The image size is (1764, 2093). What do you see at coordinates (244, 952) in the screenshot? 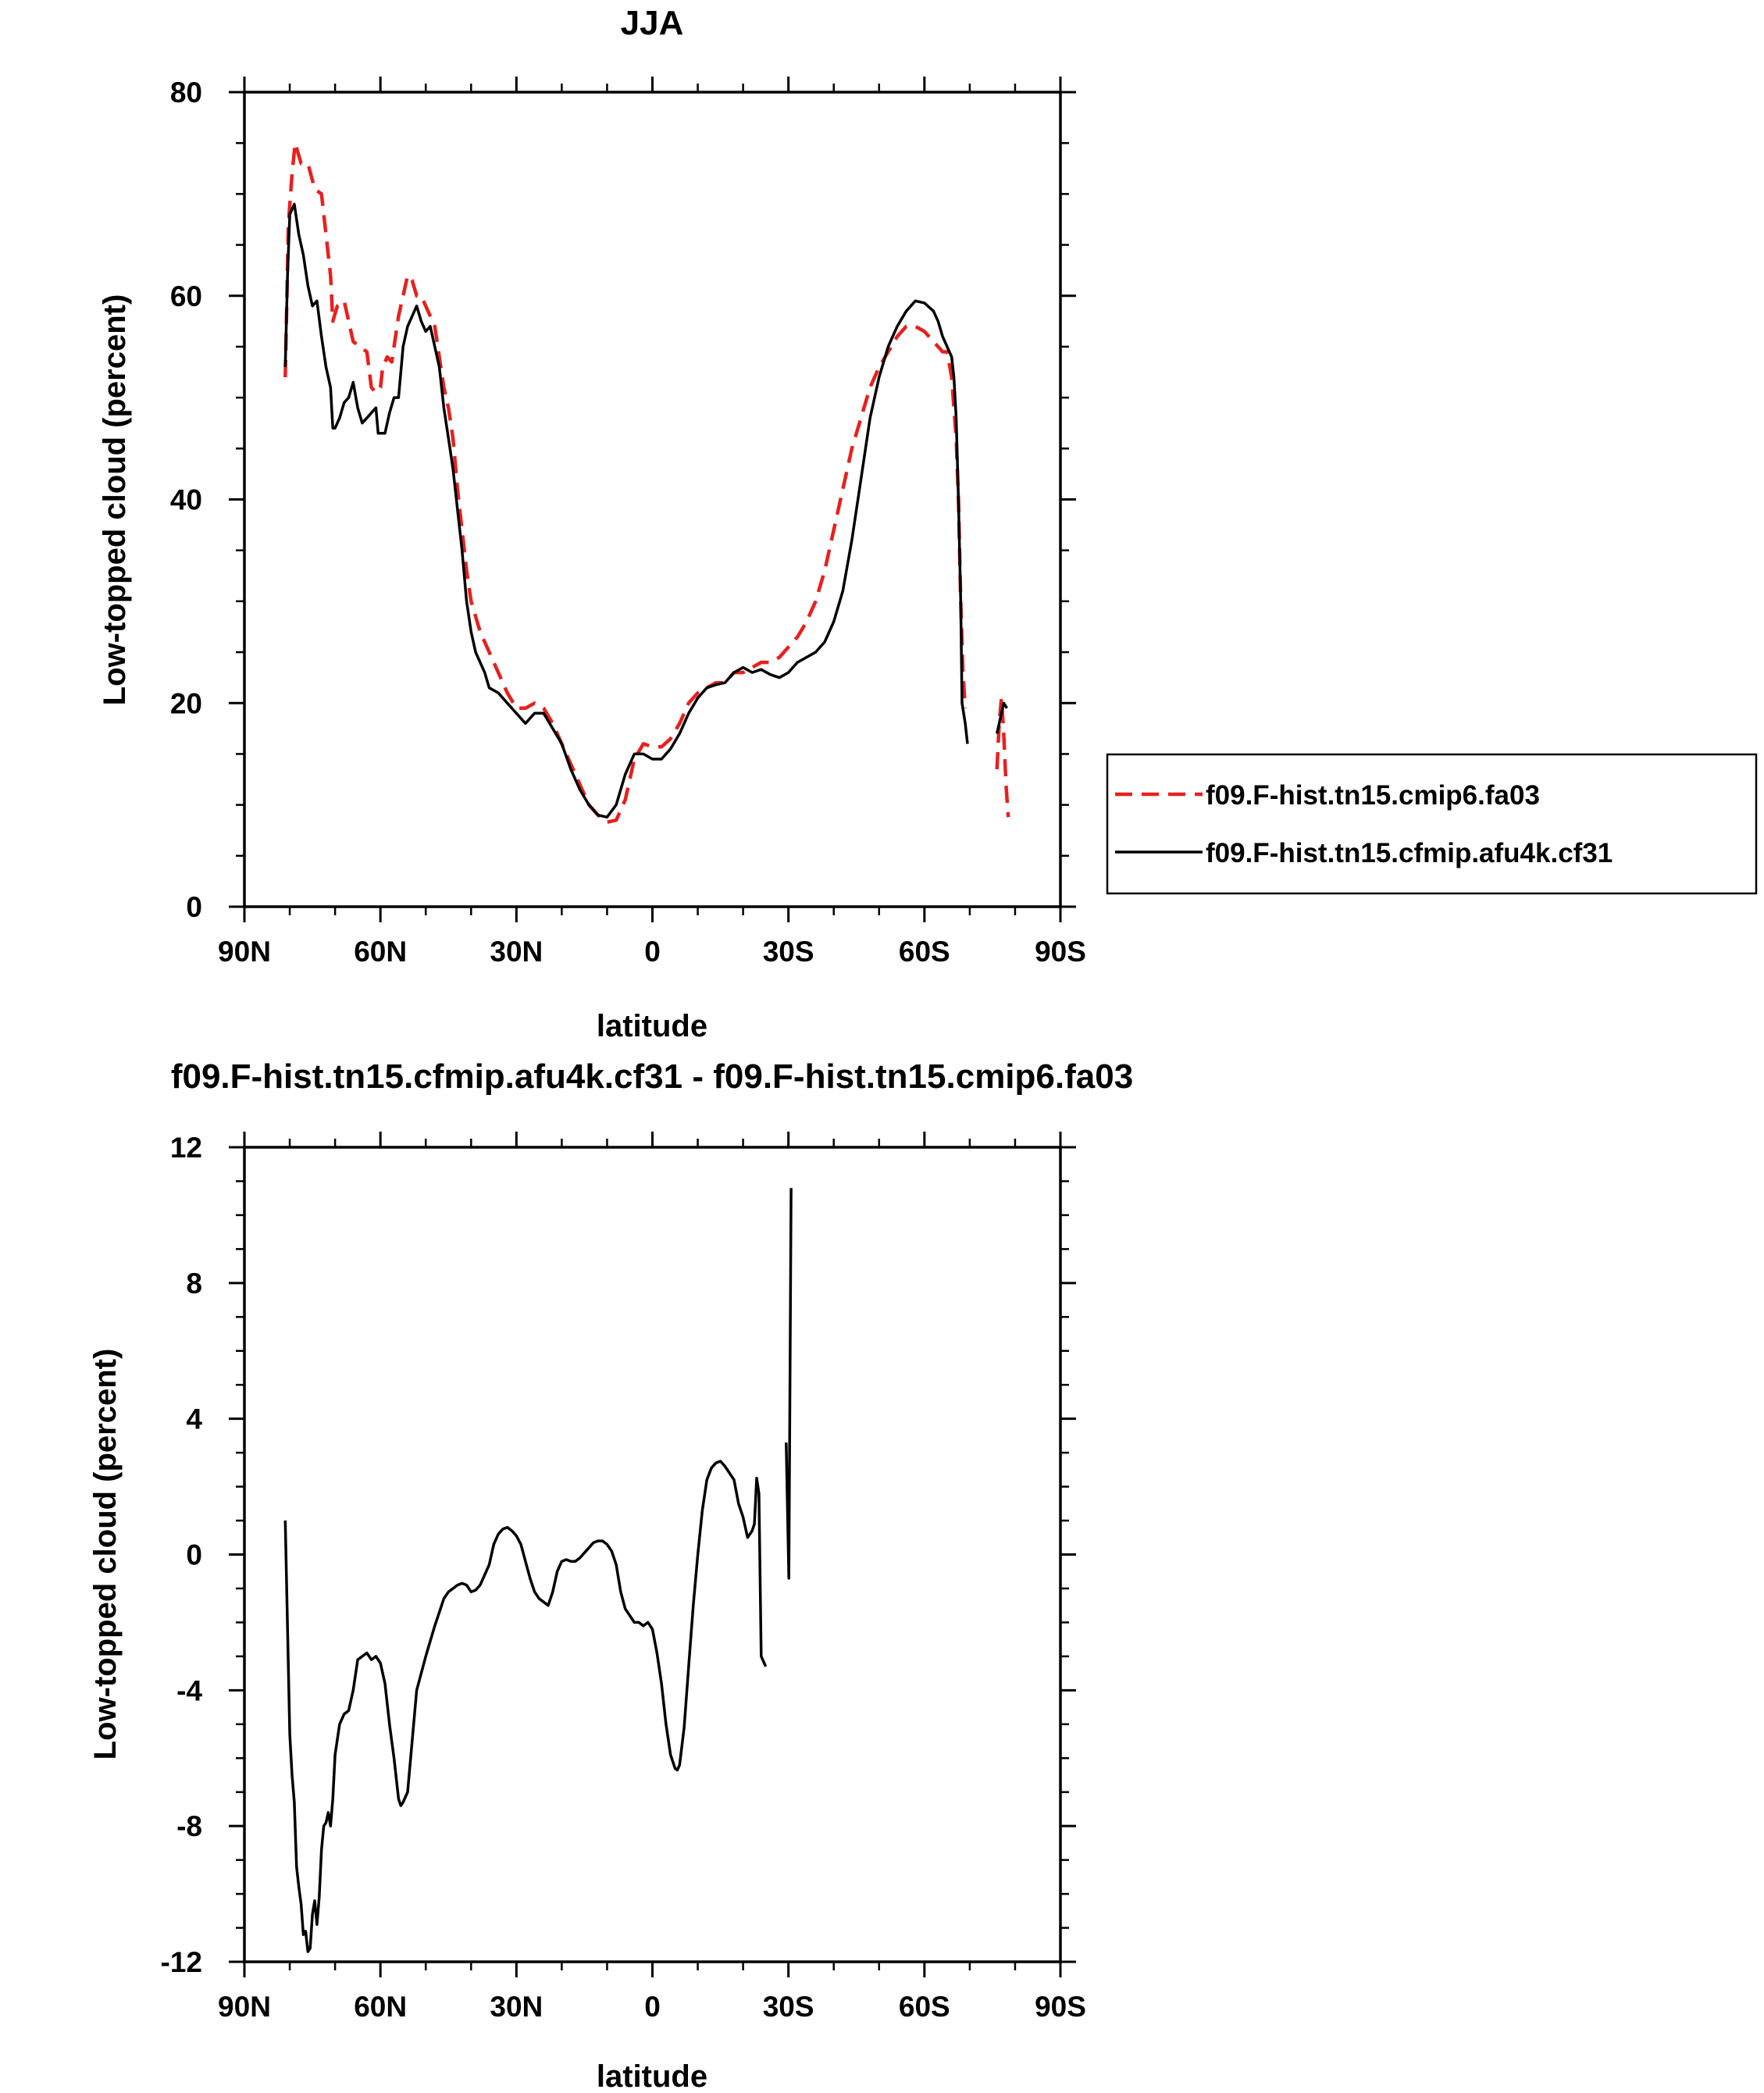
I see `top-x-tick-label: 90N` at bounding box center [244, 952].